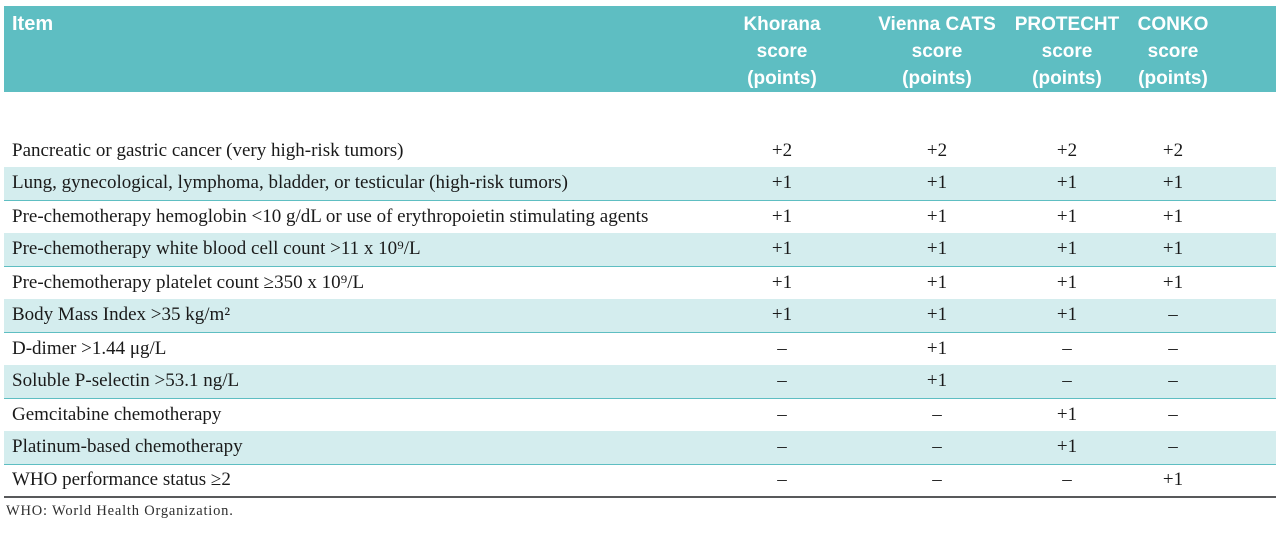 The height and width of the screenshot is (535, 1280). Describe the element at coordinates (349, 481) in the screenshot. I see `row-item-label: WHO performance status ≥2` at that location.